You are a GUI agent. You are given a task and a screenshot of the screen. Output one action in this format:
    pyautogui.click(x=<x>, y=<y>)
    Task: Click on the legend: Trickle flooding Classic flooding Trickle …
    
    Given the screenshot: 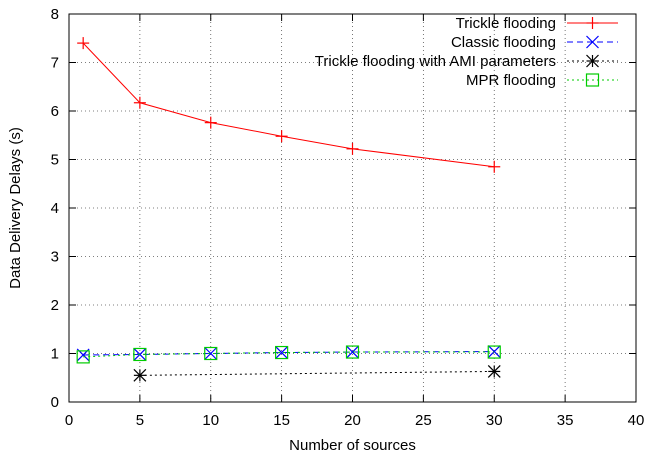 What is the action you would take?
    pyautogui.click(x=466, y=52)
    